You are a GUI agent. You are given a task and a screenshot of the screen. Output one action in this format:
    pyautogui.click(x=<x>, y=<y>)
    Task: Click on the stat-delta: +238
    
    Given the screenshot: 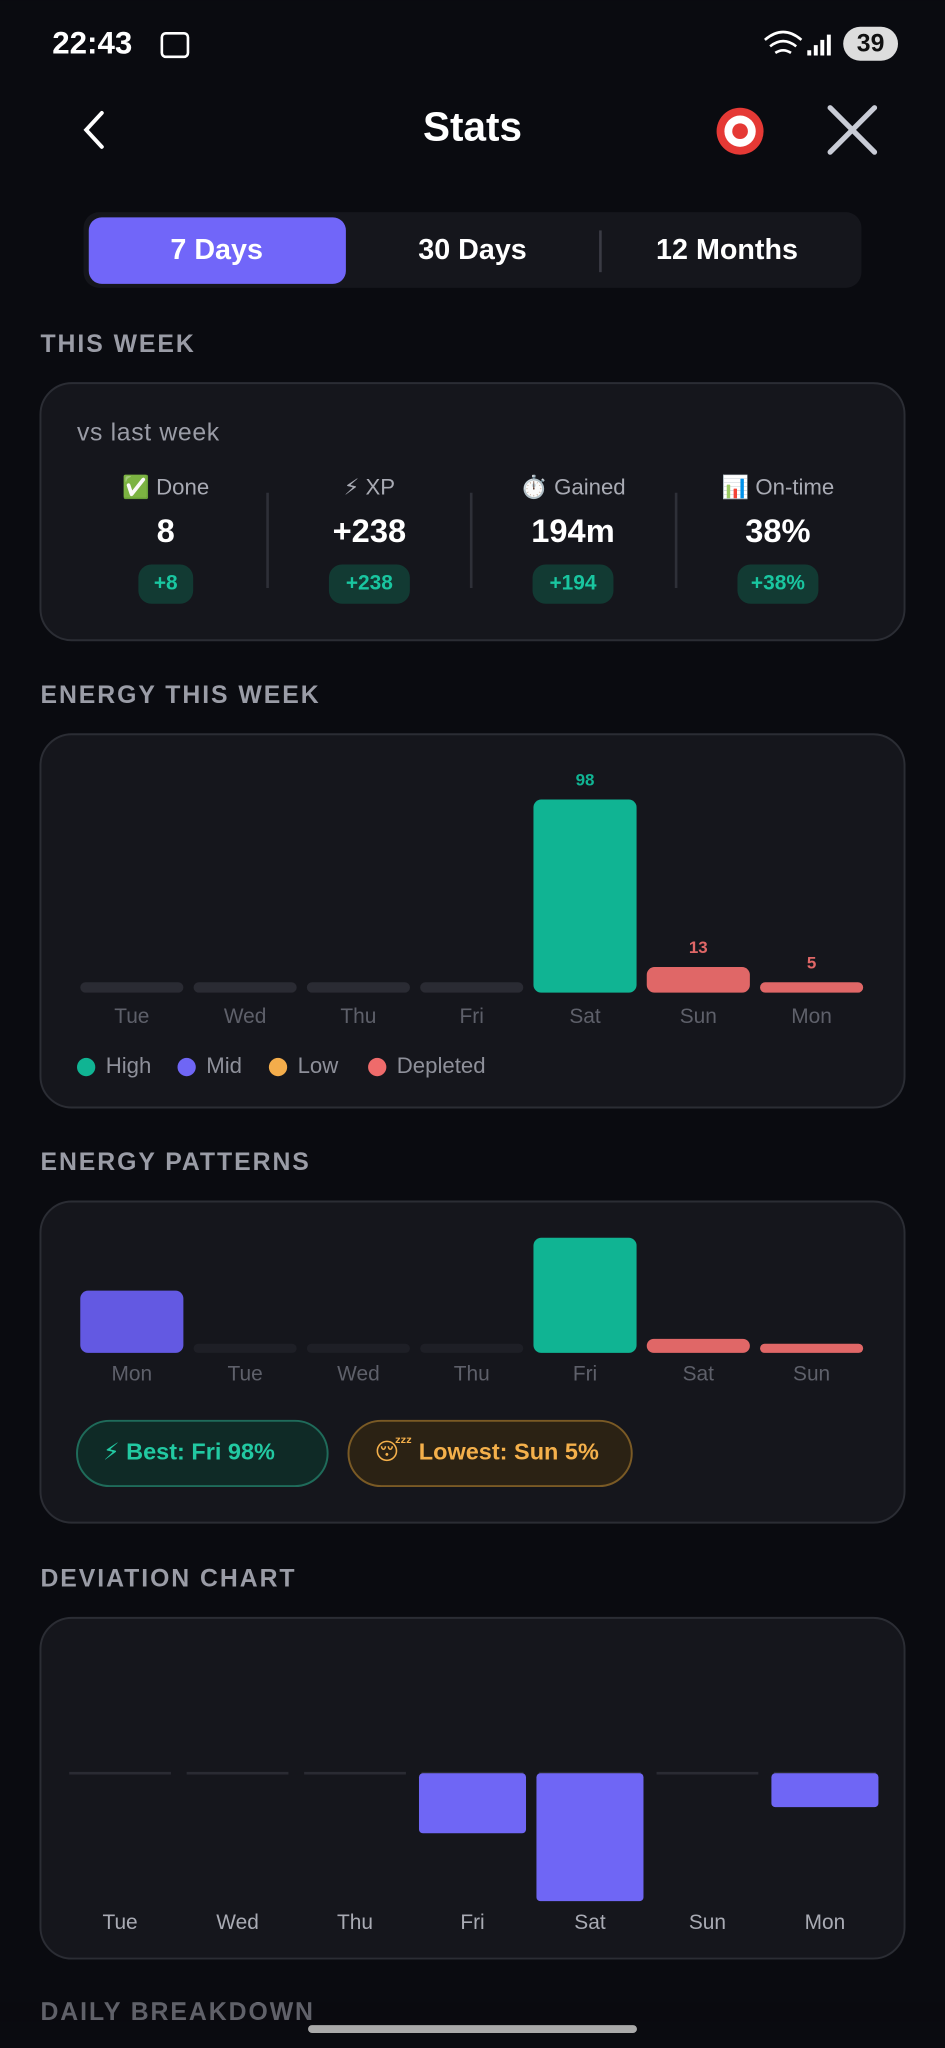 What is the action you would take?
    pyautogui.click(x=369, y=583)
    